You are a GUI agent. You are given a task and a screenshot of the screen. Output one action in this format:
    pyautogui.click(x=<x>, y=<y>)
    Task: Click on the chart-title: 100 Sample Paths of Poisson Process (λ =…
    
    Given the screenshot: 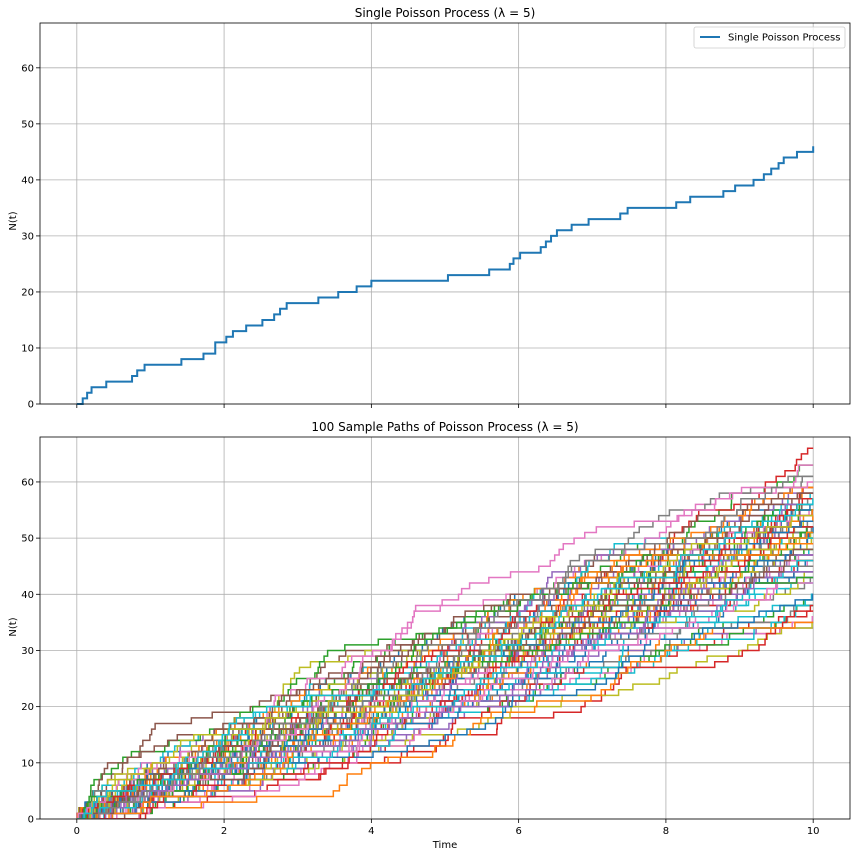 What is the action you would take?
    pyautogui.click(x=444, y=427)
    